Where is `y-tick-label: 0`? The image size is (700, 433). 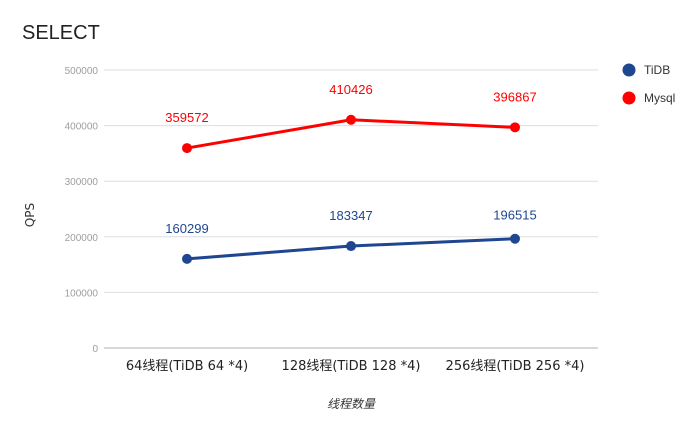
y-tick-label: 0 is located at coordinates (95, 349).